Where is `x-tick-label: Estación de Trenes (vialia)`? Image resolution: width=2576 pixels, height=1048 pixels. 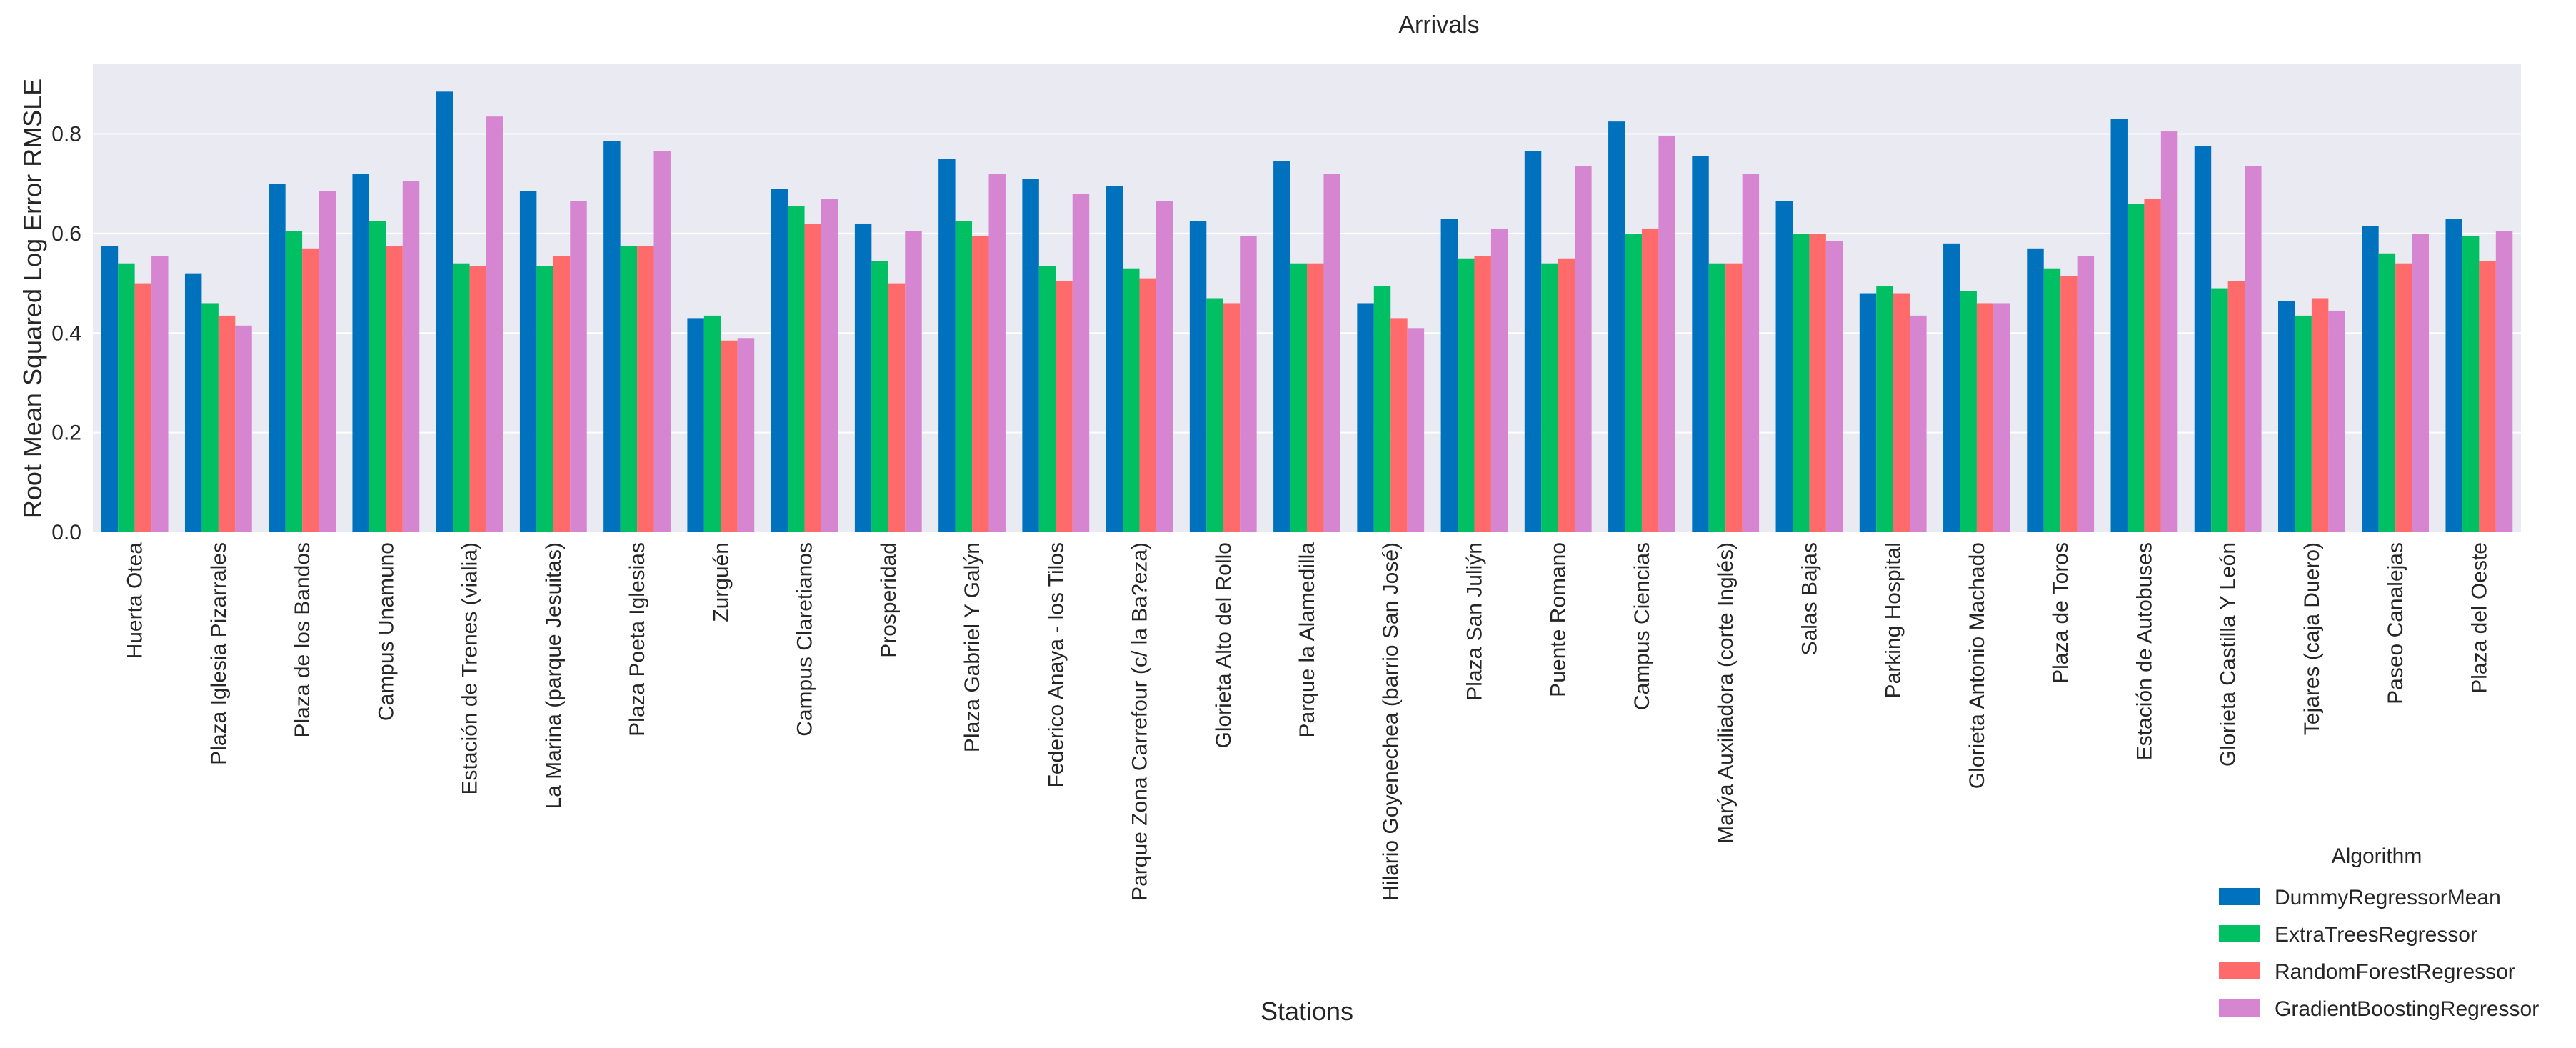 x-tick-label: Estación de Trenes (vialia) is located at coordinates (470, 668).